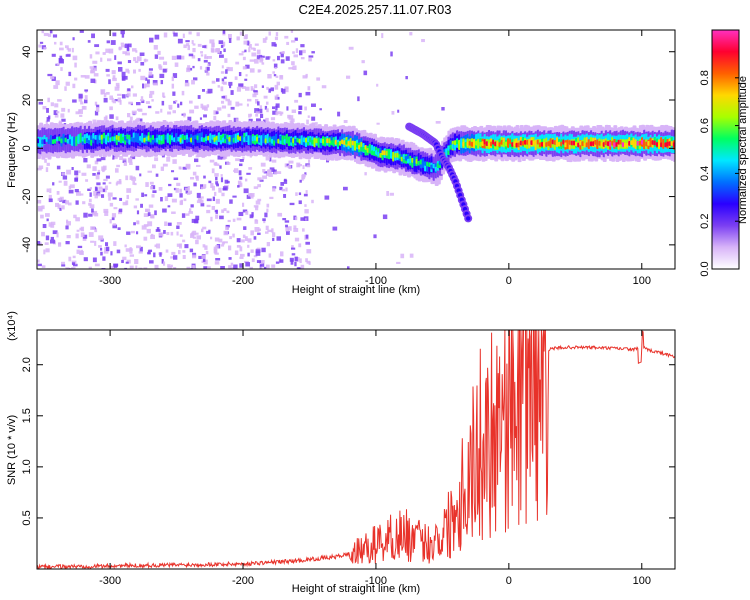 The image size is (750, 600). What do you see at coordinates (243, 281) in the screenshot?
I see `x-tick-label: -200` at bounding box center [243, 281].